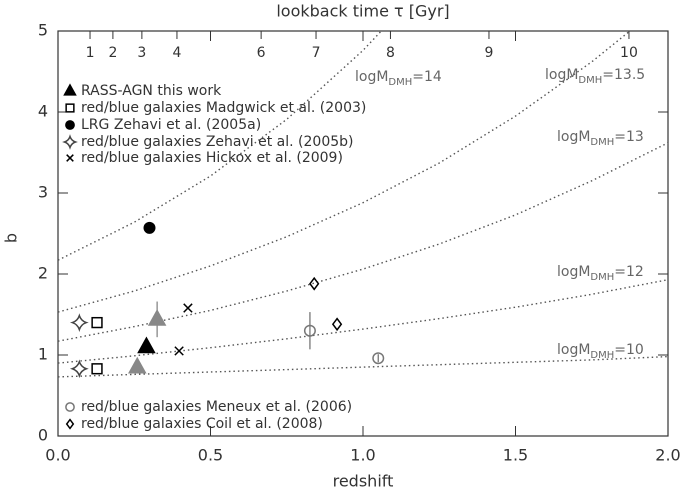 Image resolution: width=686 pixels, height=492 pixels. What do you see at coordinates (141, 53) in the screenshot?
I see `top-tick-label: 3` at bounding box center [141, 53].